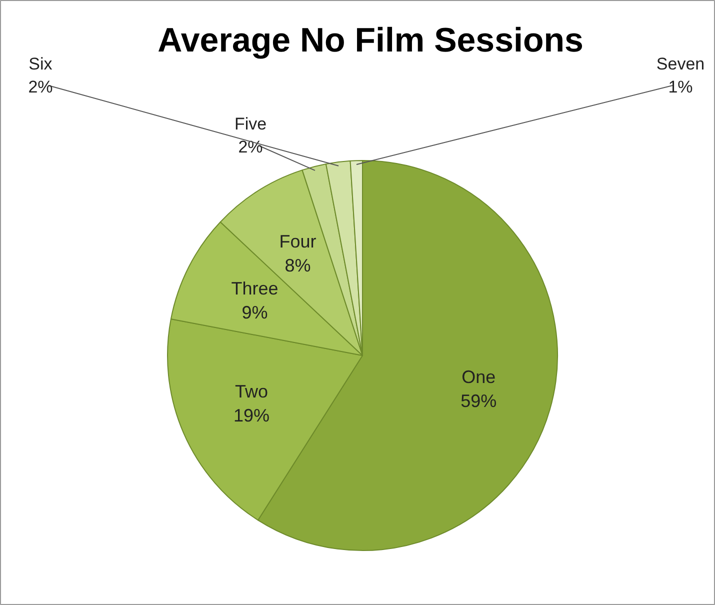 The image size is (715, 605). What do you see at coordinates (297, 241) in the screenshot?
I see `slice-label: Four` at bounding box center [297, 241].